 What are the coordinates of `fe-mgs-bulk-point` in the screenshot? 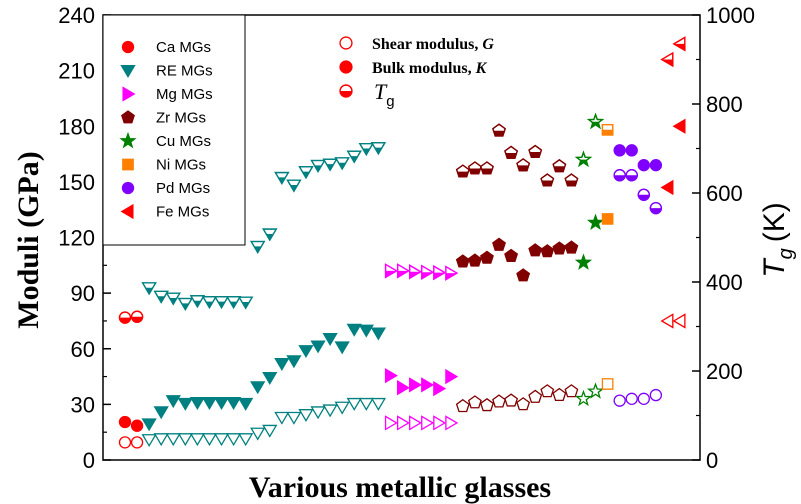 It's located at (667, 187).